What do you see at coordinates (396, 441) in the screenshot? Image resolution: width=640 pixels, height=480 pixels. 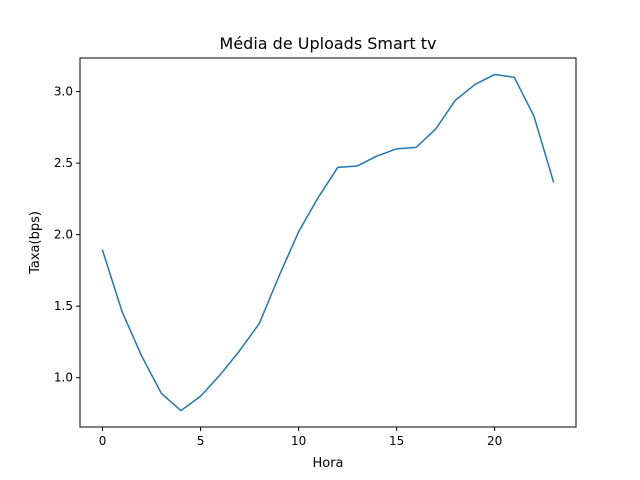 I see `x-tick-label: 15` at bounding box center [396, 441].